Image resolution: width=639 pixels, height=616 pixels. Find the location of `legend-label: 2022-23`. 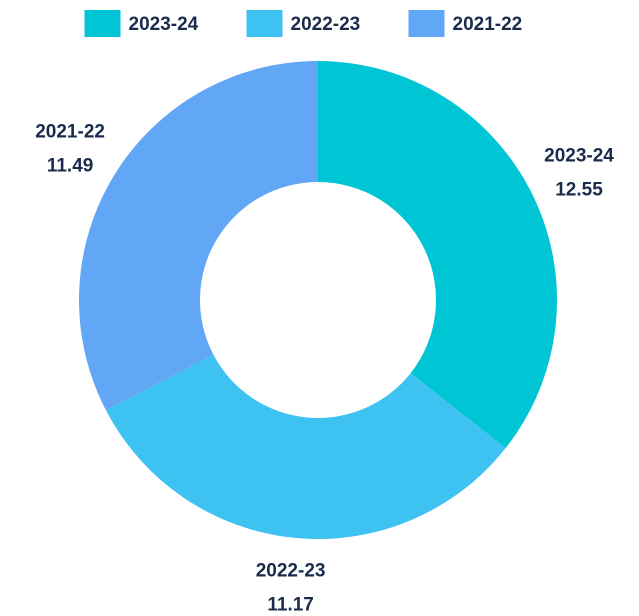

legend-label: 2022-23 is located at coordinates (326, 24).